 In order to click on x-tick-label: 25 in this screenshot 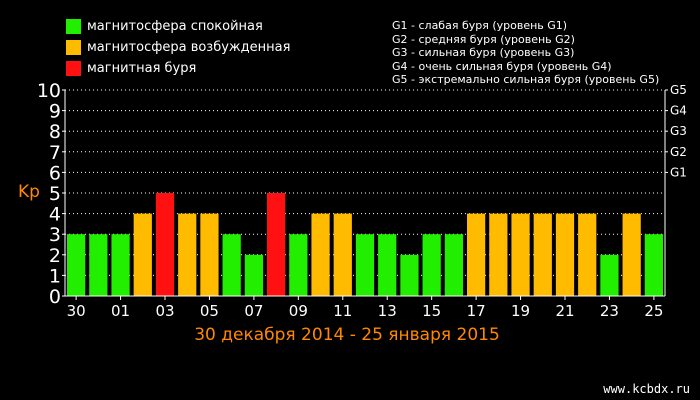, I will do `click(653, 311)`.